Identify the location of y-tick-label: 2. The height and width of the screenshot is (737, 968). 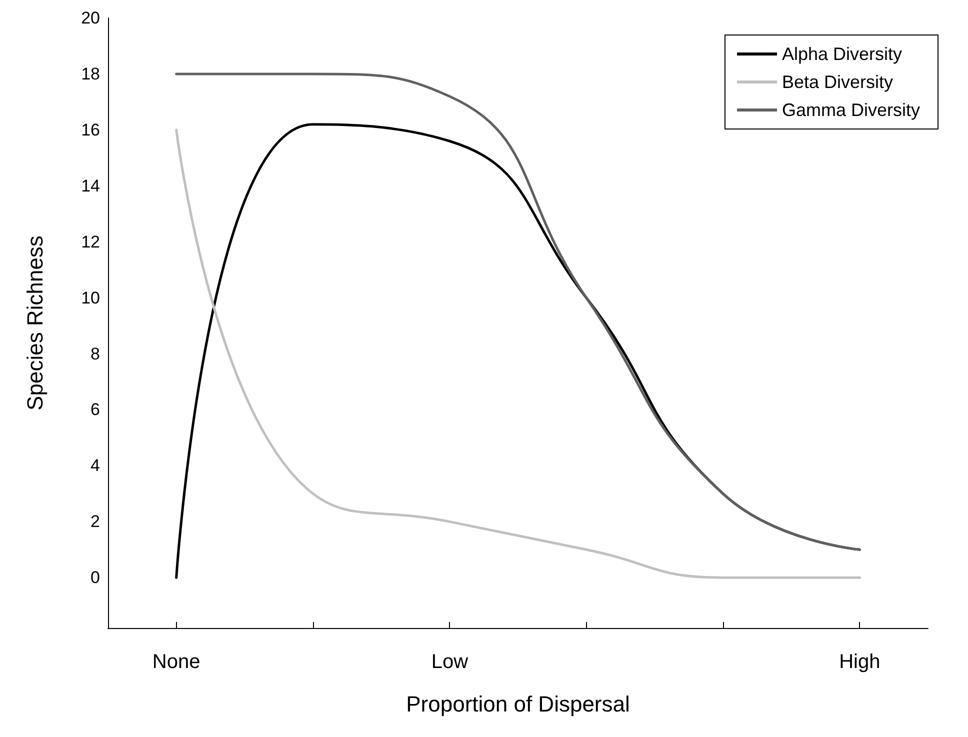
(95, 522).